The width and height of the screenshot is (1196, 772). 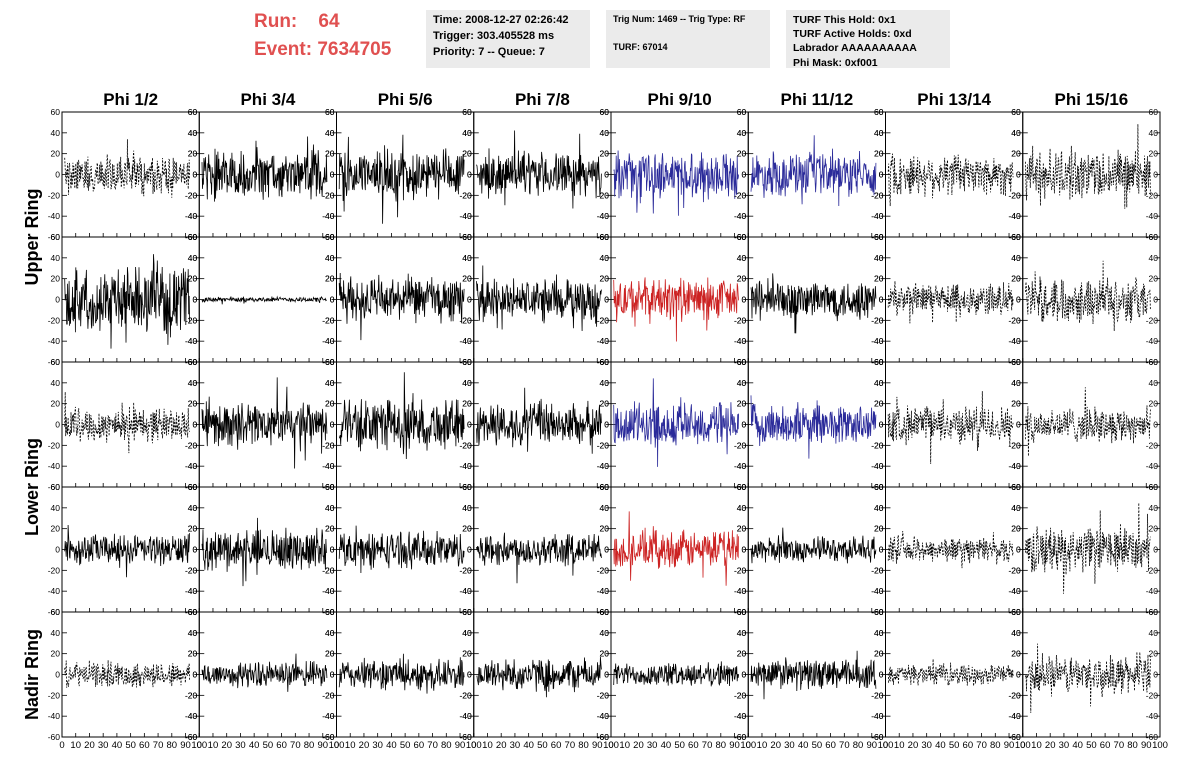 What do you see at coordinates (734, 745) in the screenshot?
I see `x-tick-label: 90` at bounding box center [734, 745].